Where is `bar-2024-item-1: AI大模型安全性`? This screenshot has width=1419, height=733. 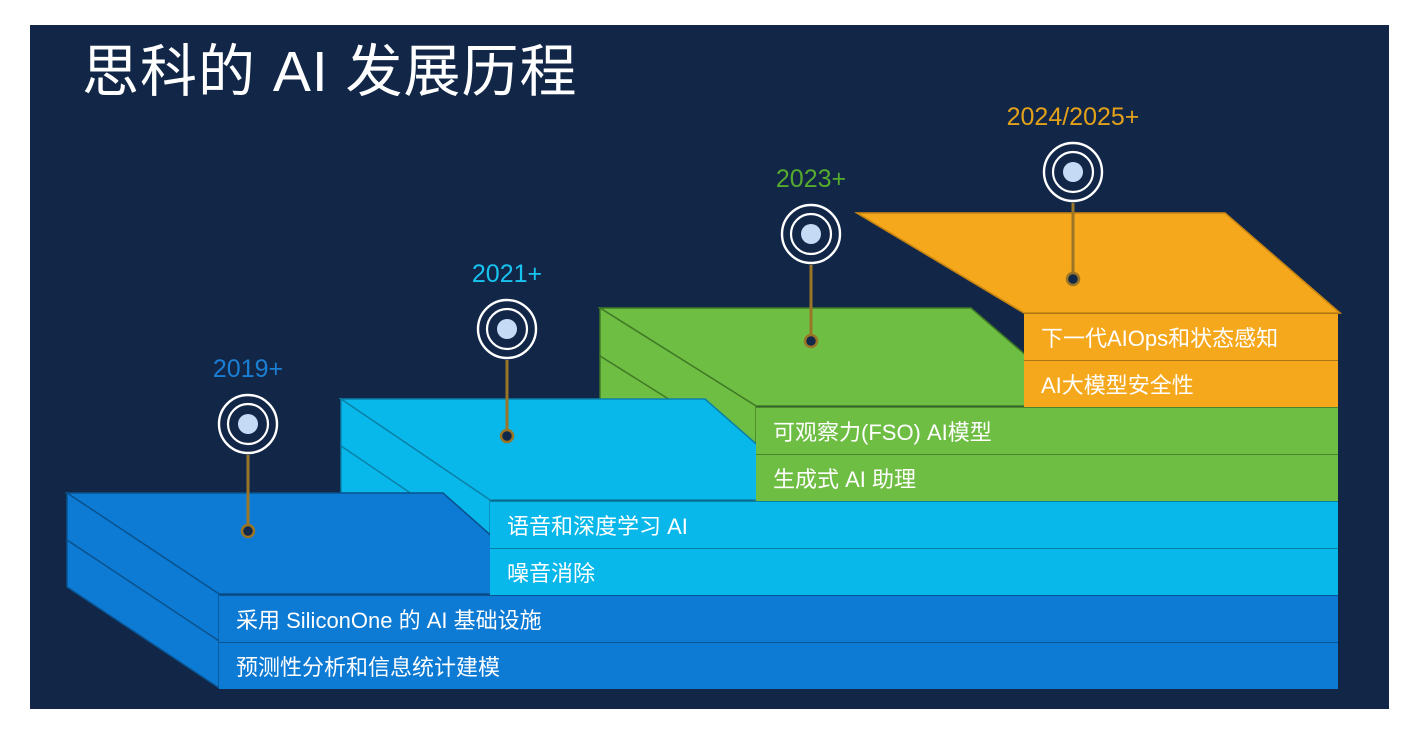
bar-2024-item-1: AI大模型安全性 is located at coordinates (1181, 383).